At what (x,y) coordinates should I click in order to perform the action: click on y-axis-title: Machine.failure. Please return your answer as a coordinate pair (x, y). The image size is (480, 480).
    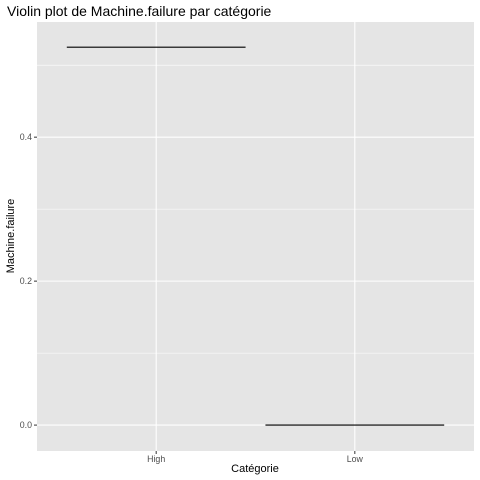
    Looking at the image, I should click on (11, 236).